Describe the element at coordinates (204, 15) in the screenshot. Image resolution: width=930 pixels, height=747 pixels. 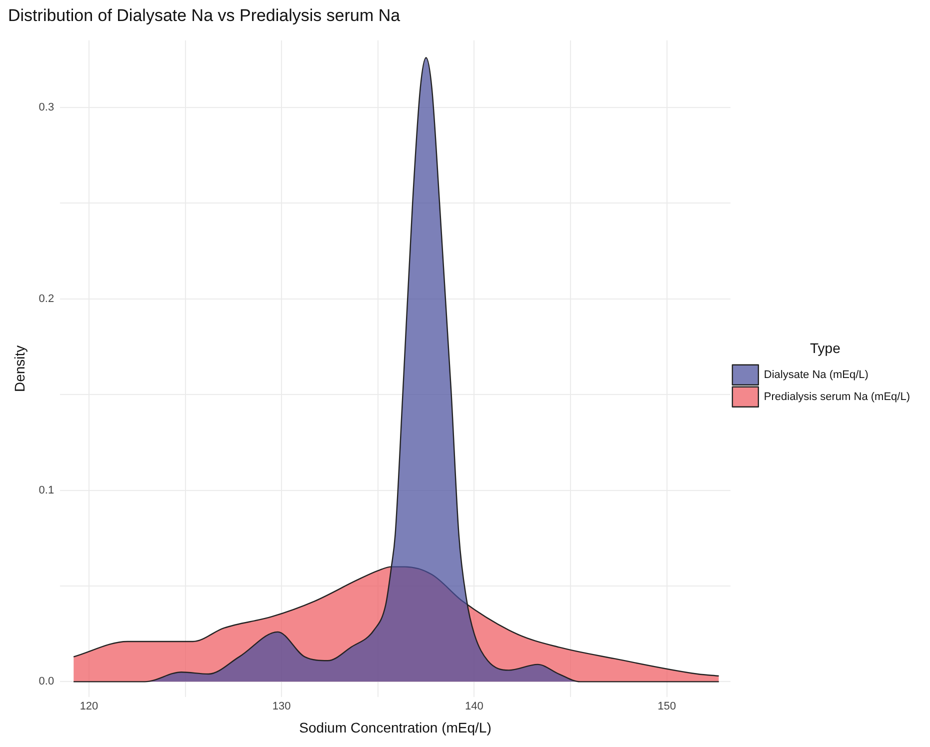
I see `chart-title: Distribution of Dialysate Na vs Predialysis serum Na` at that location.